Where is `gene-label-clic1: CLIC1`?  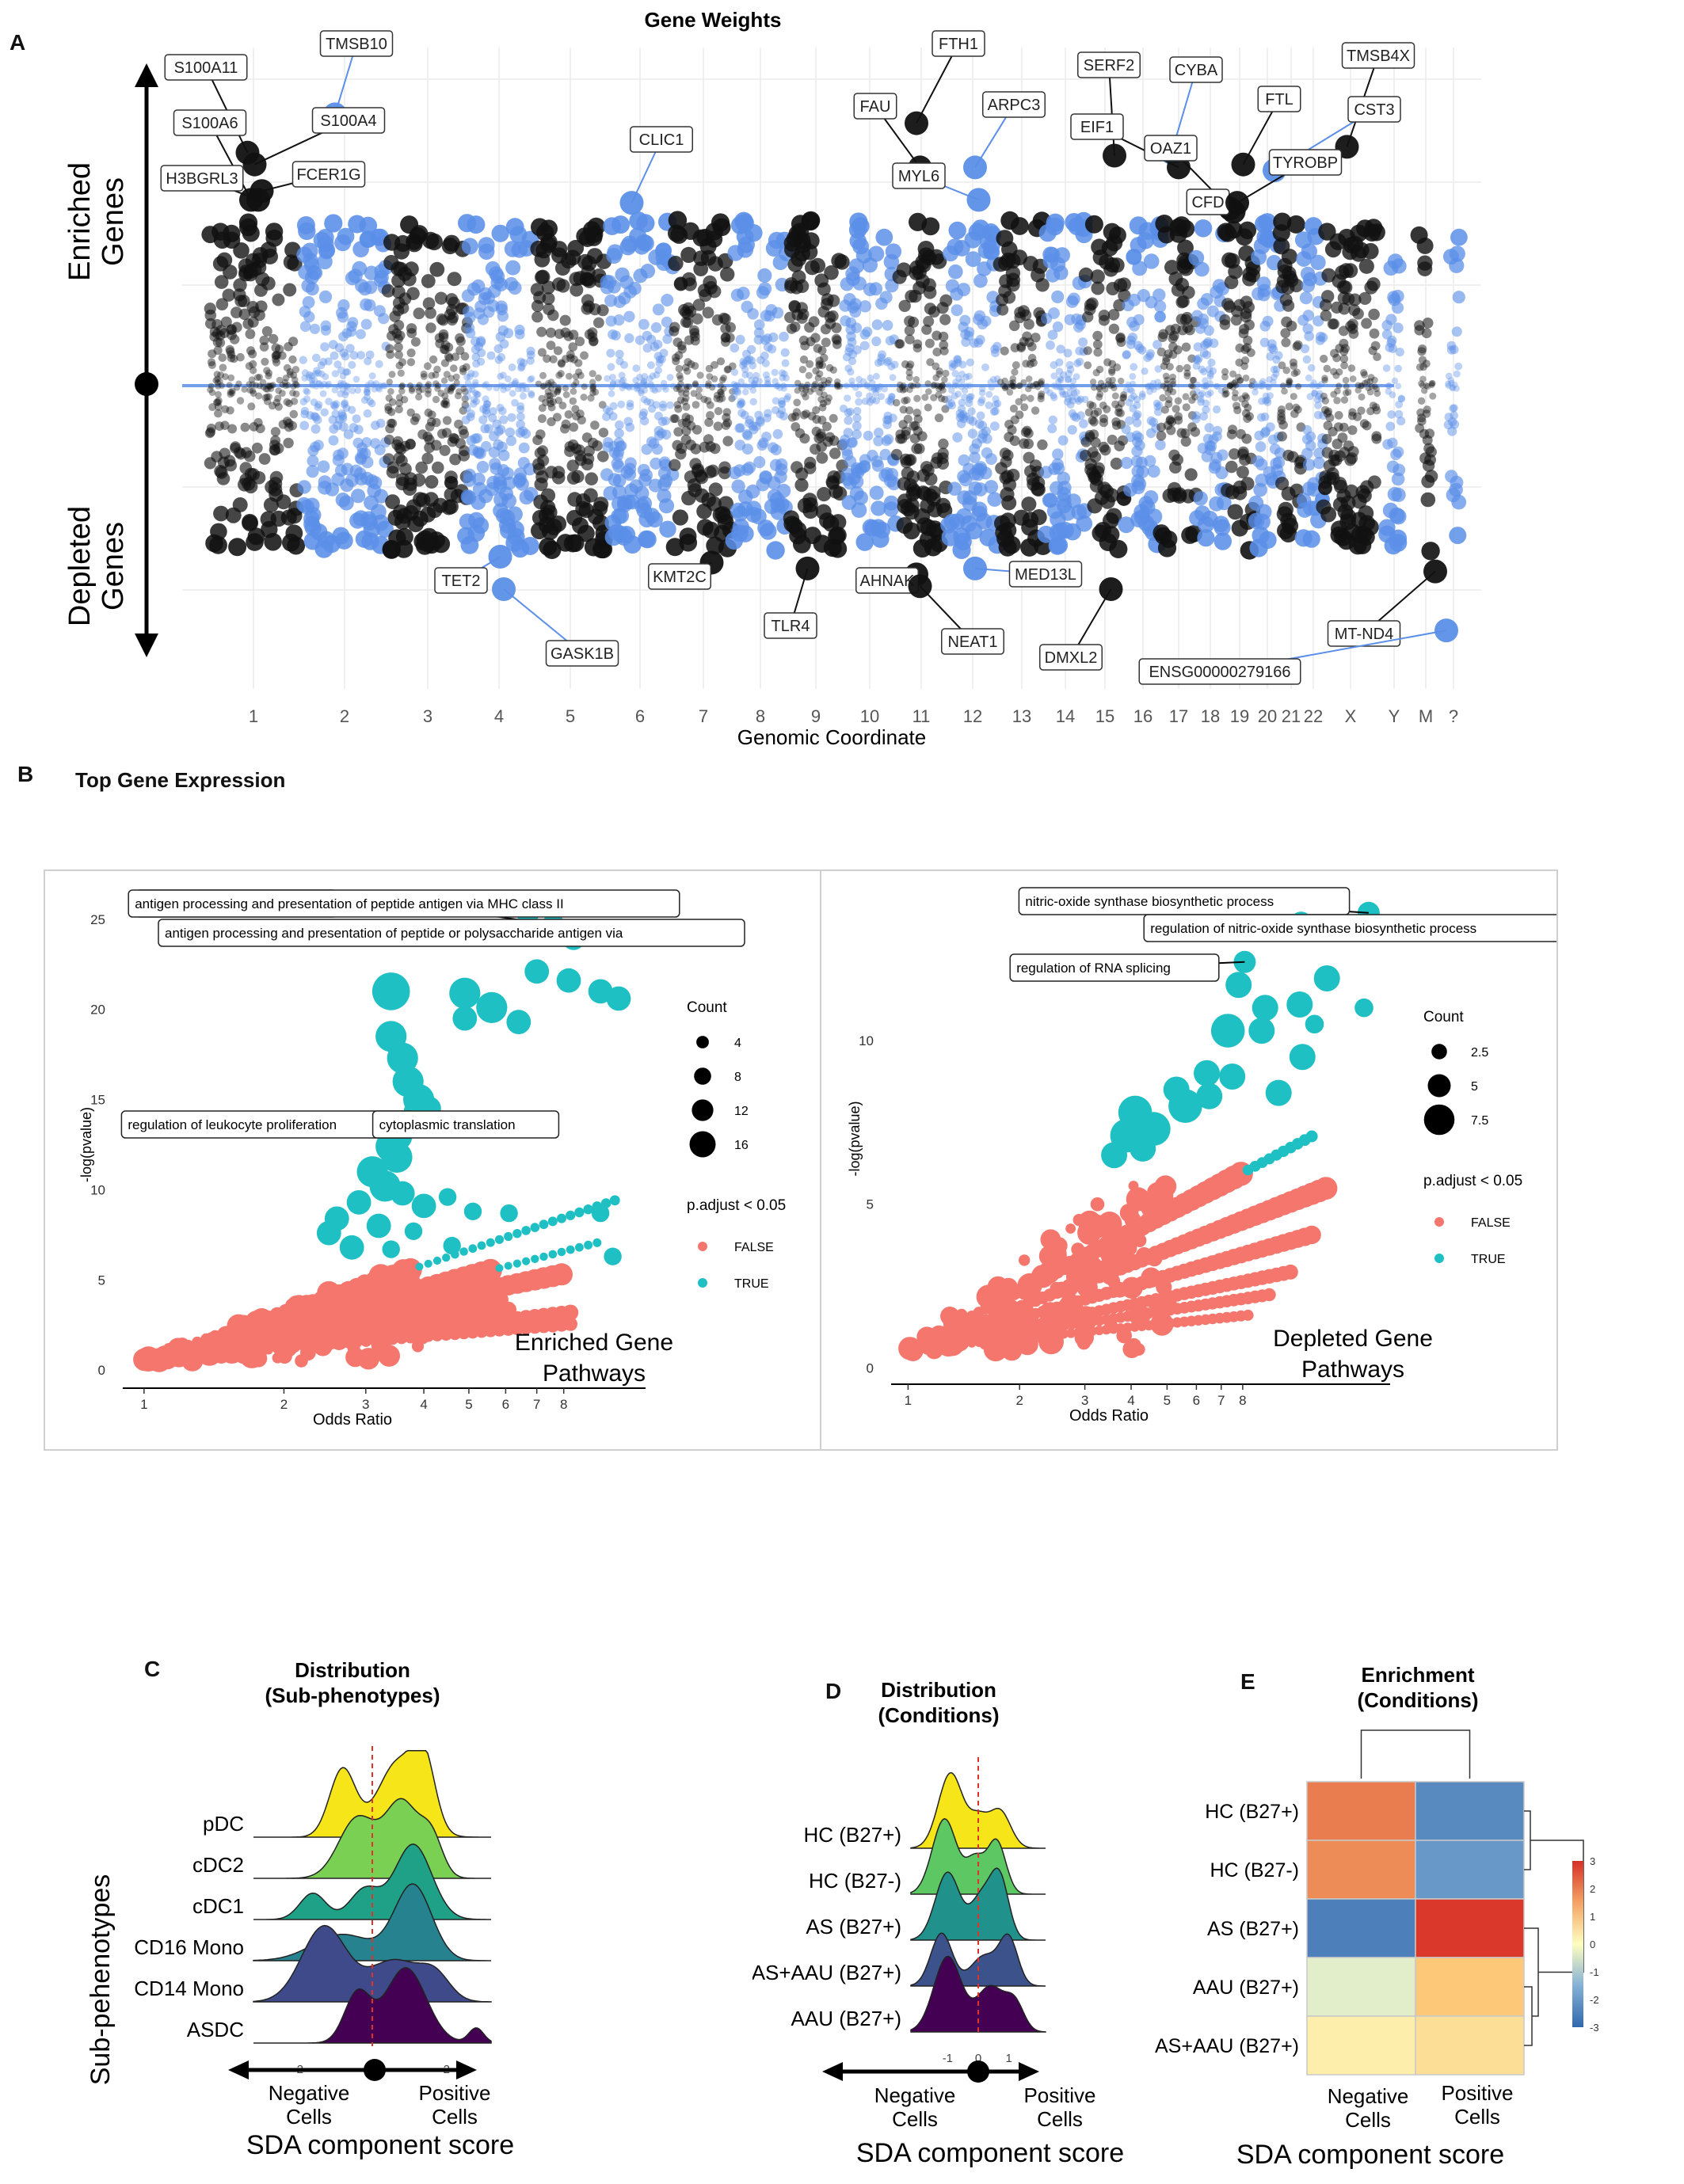 gene-label-clic1: CLIC1 is located at coordinates (662, 140).